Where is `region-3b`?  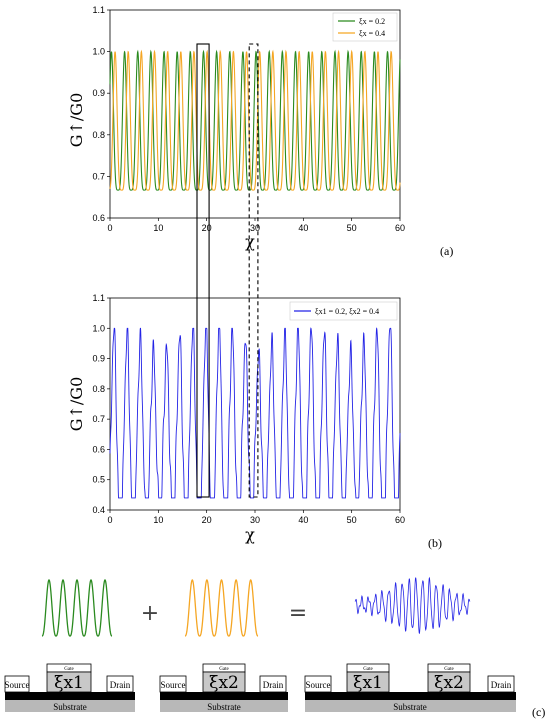
region-3b is located at coordinates (449, 682).